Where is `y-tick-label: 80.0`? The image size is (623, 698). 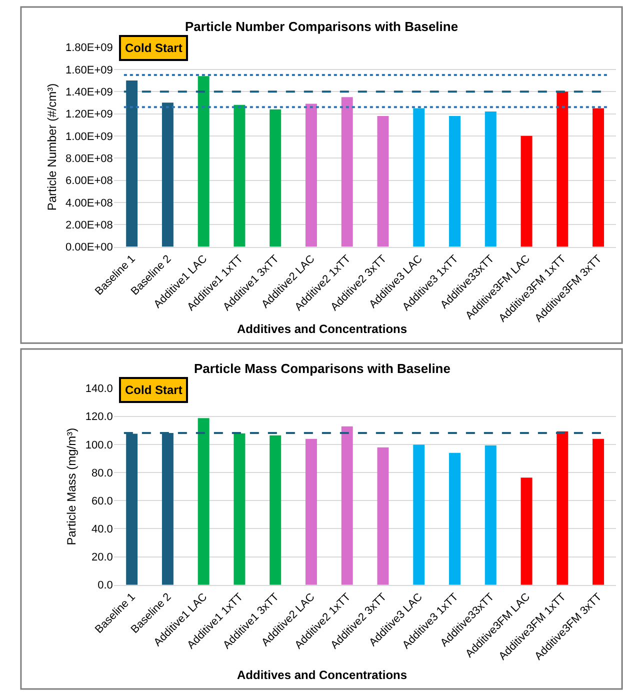 y-tick-label: 80.0 is located at coordinates (102, 473).